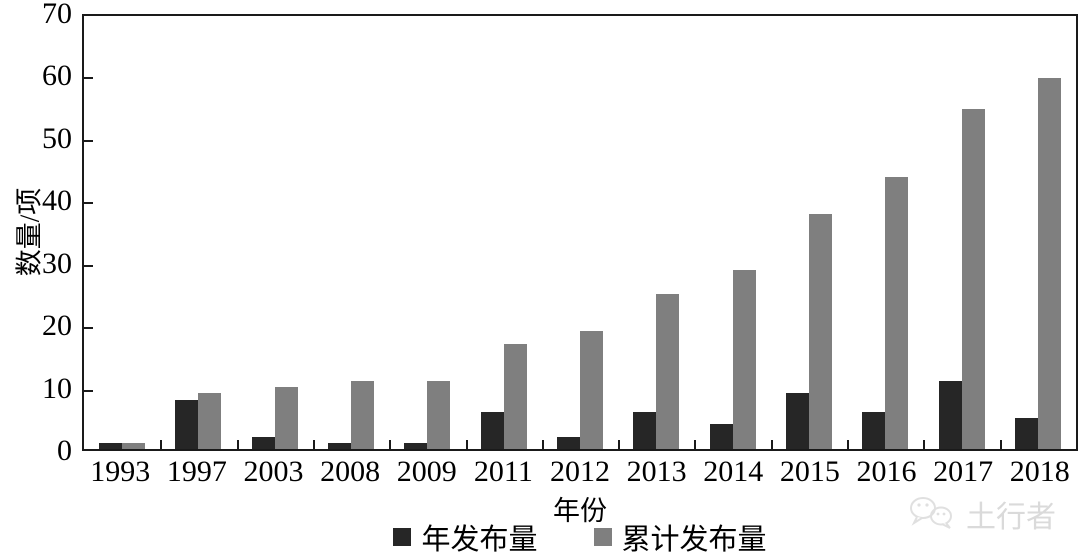 This screenshot has height=560, width=1080. Describe the element at coordinates (886, 471) in the screenshot. I see `x-tick-label: 2016` at that location.